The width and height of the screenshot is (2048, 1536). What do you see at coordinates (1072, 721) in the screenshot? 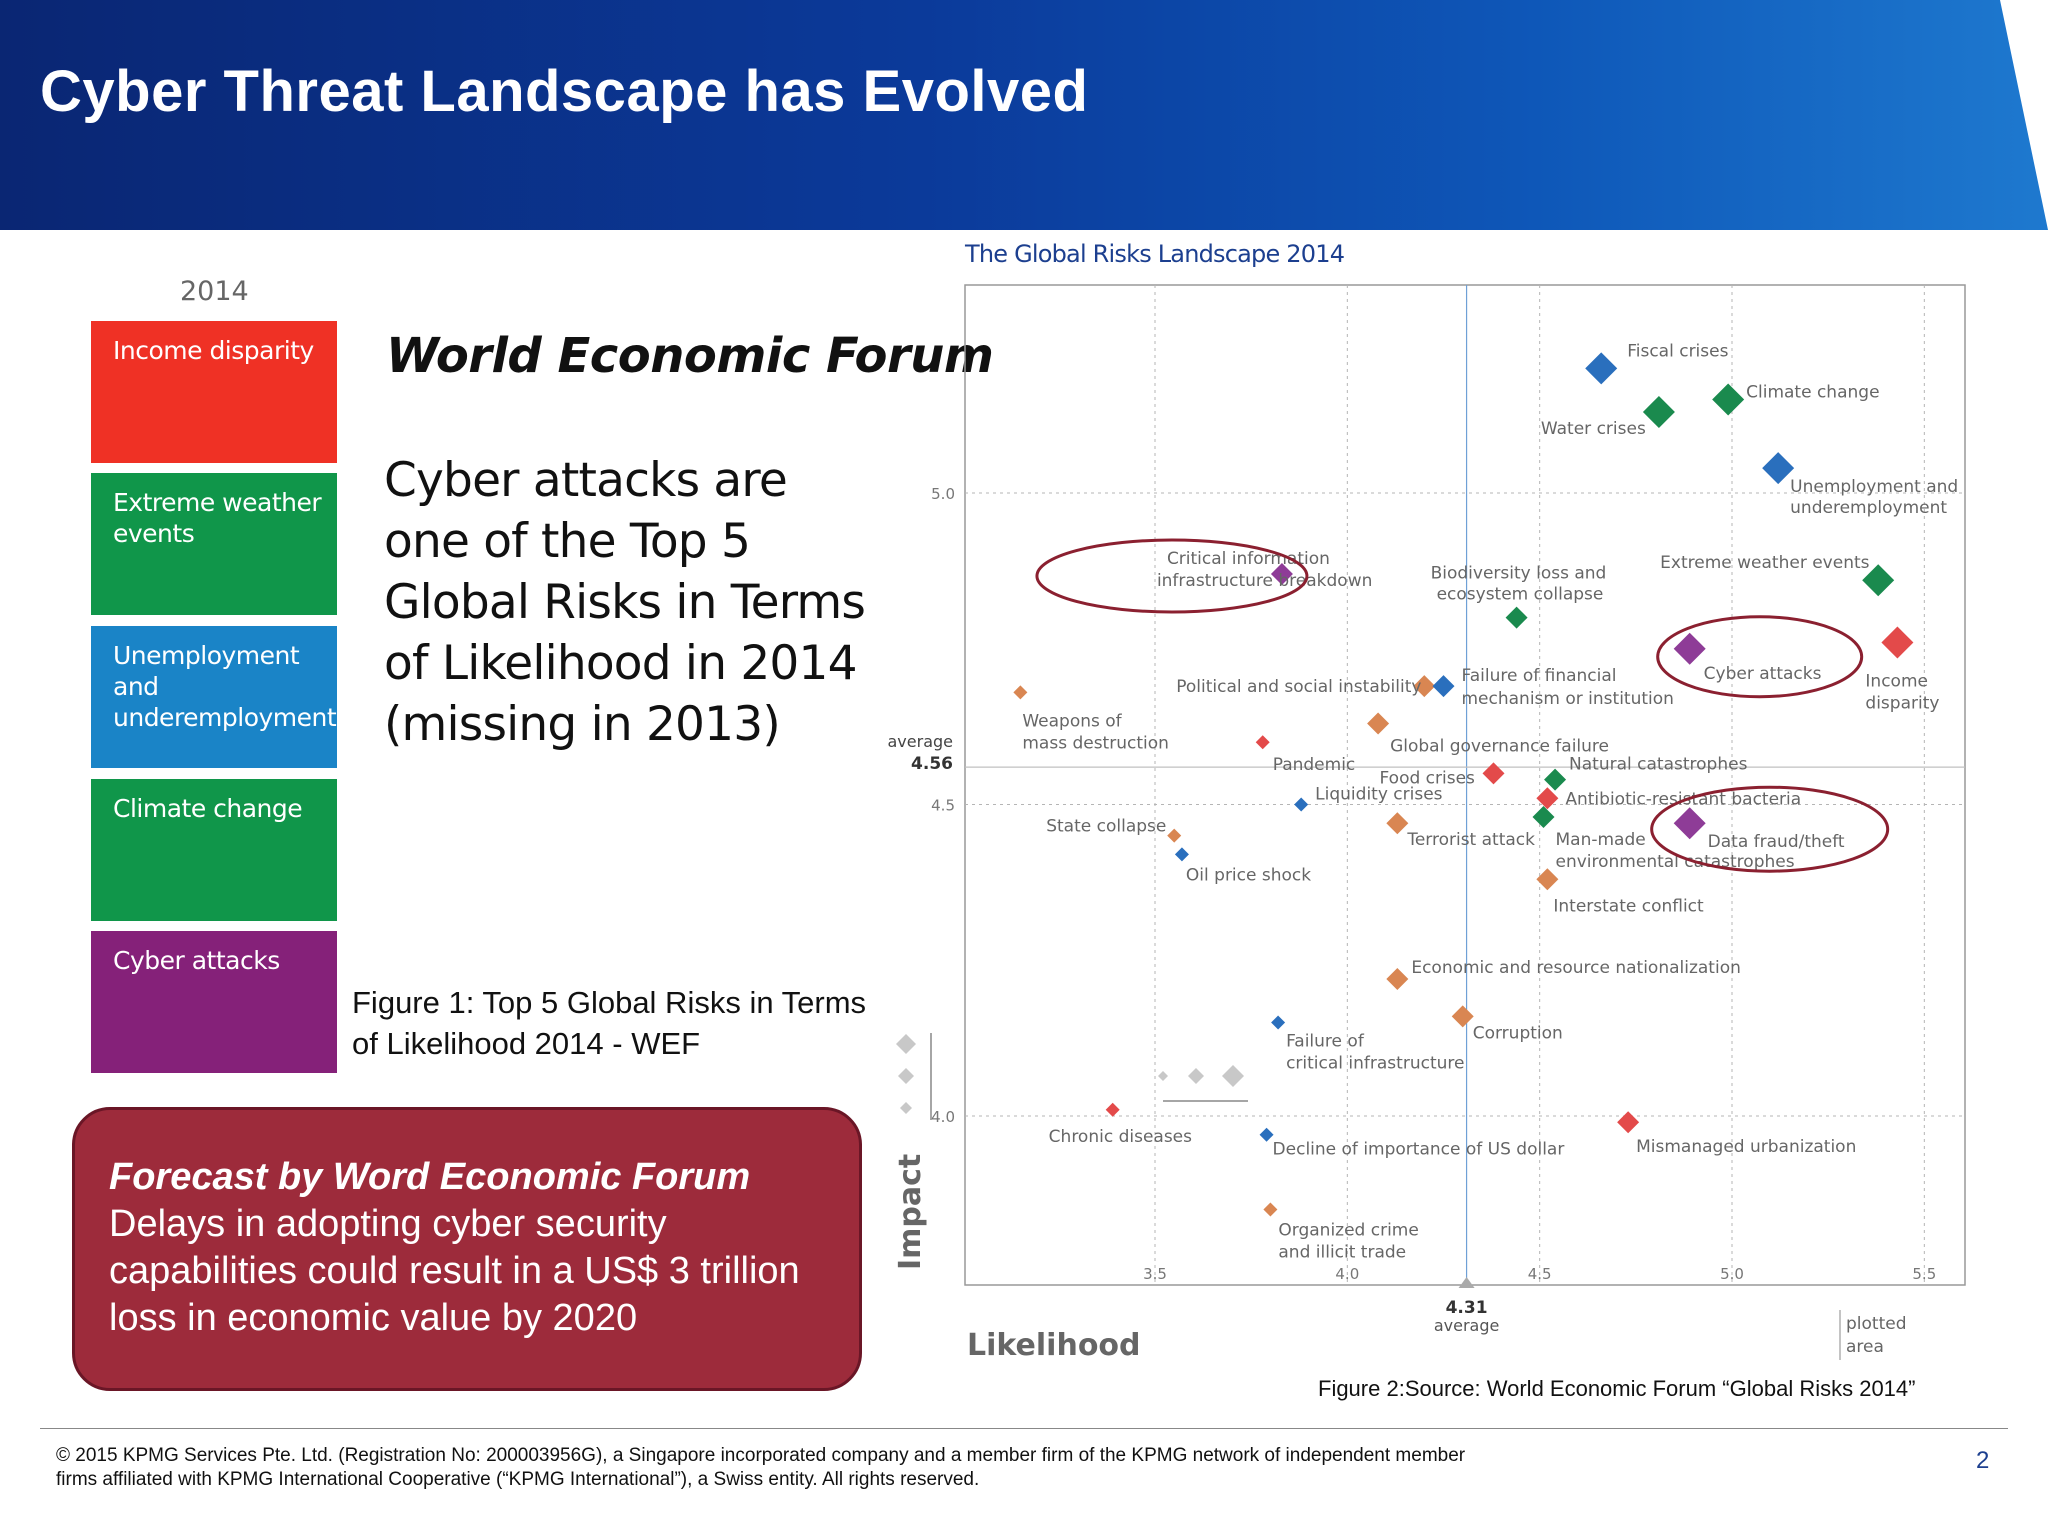
I see `risk-point-label: Weapons of` at bounding box center [1072, 721].